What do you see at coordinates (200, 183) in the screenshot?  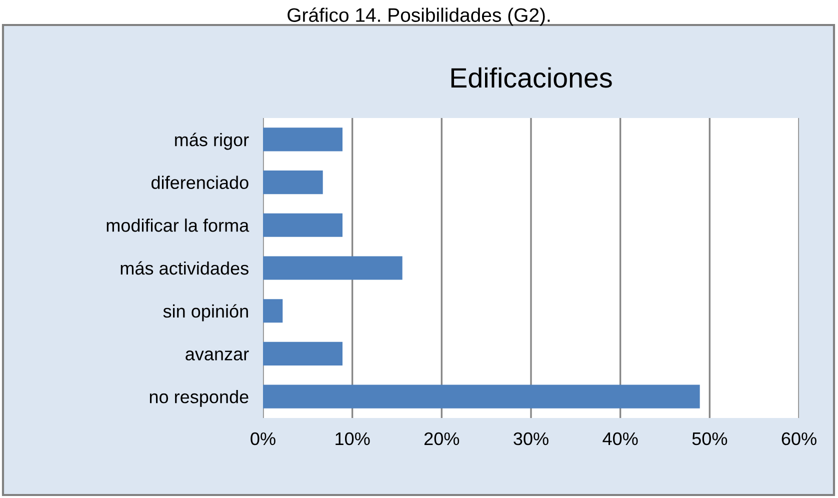 I see `y-tick-label: diferenciado` at bounding box center [200, 183].